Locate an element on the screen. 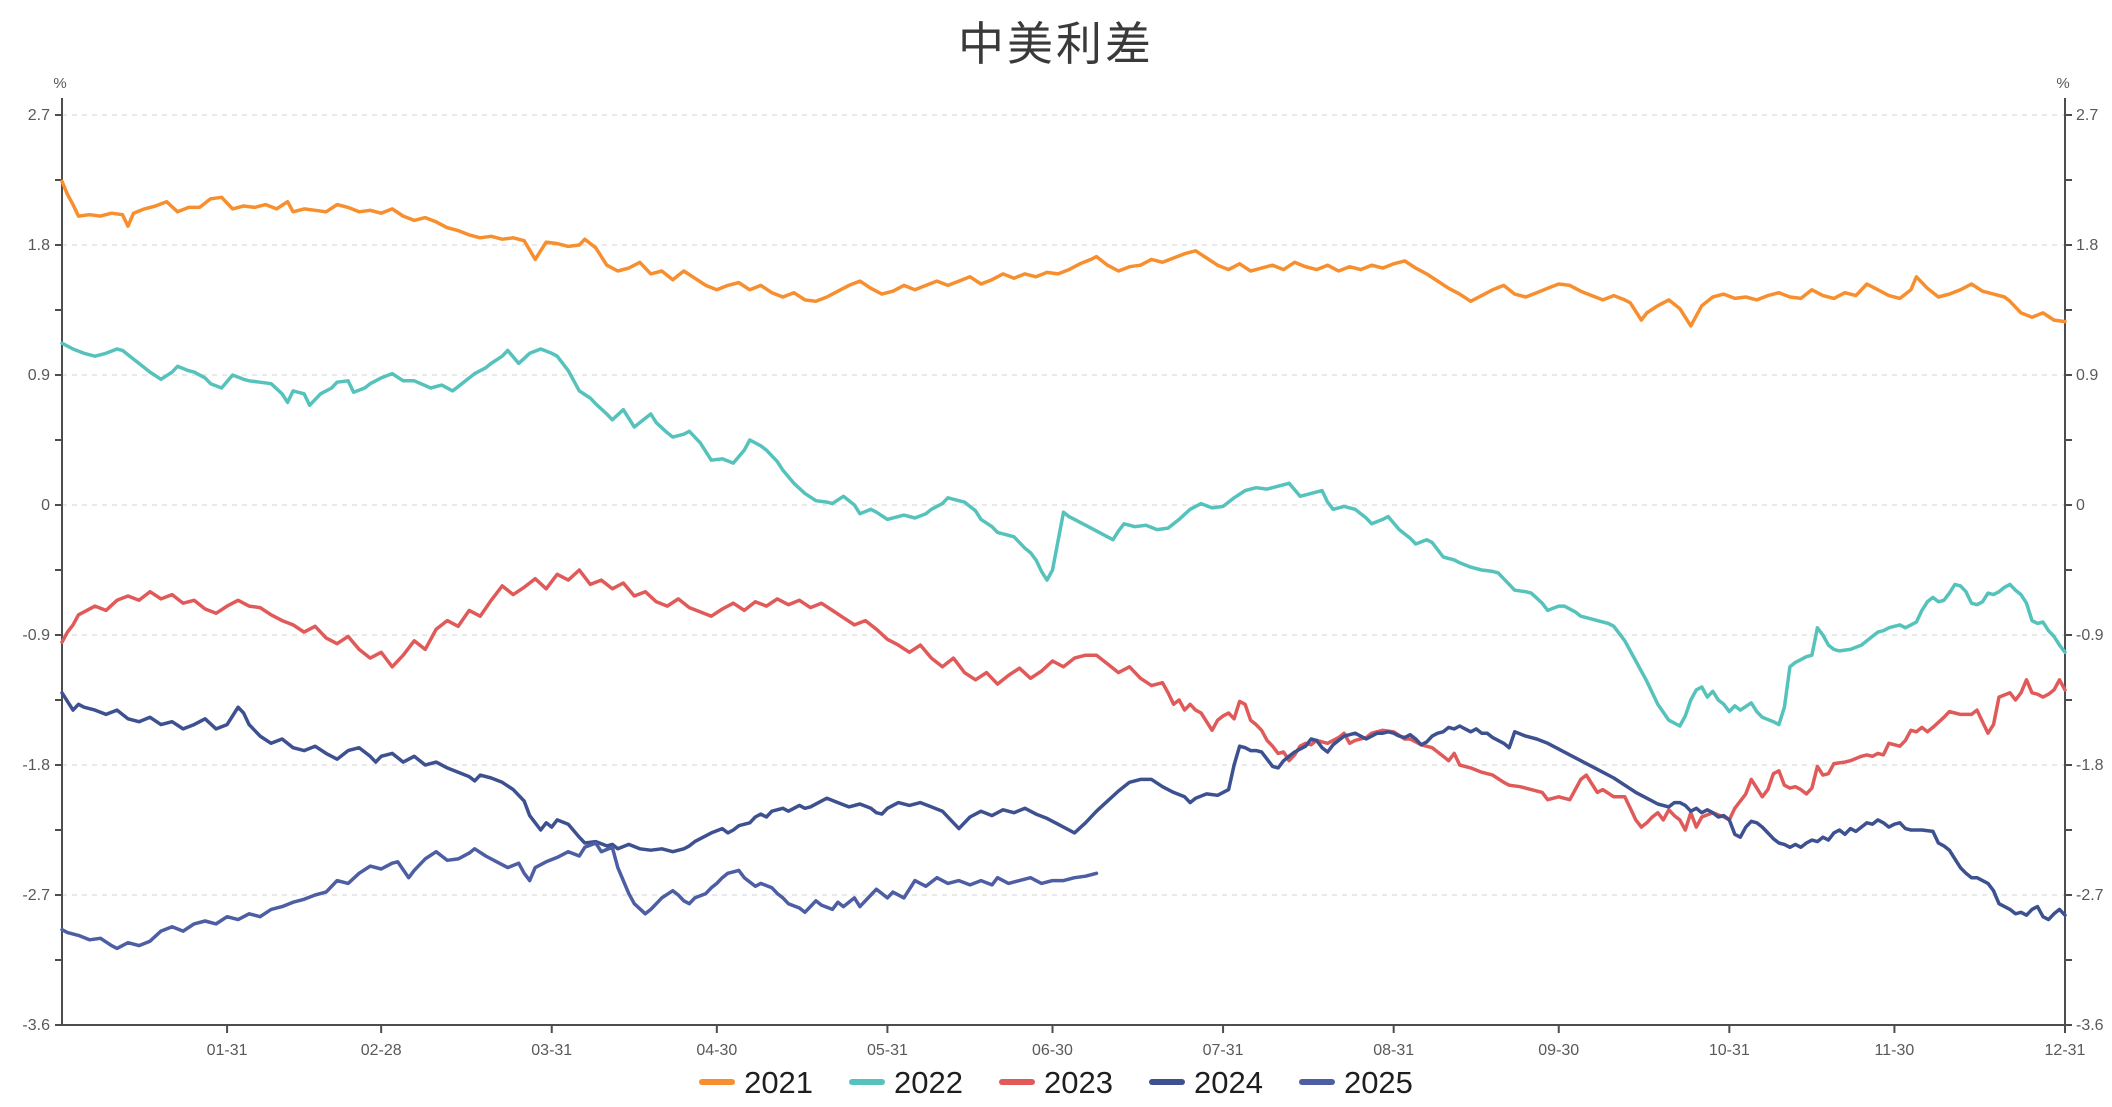 This screenshot has height=1107, width=2112. x-axis-label-12-31: 12-31 is located at coordinates (2065, 1050).